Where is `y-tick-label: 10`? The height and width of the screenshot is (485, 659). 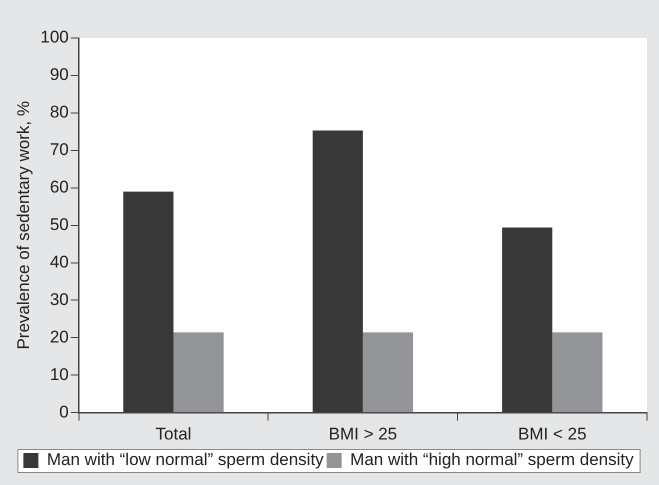
y-tick-label: 10 is located at coordinates (59, 374).